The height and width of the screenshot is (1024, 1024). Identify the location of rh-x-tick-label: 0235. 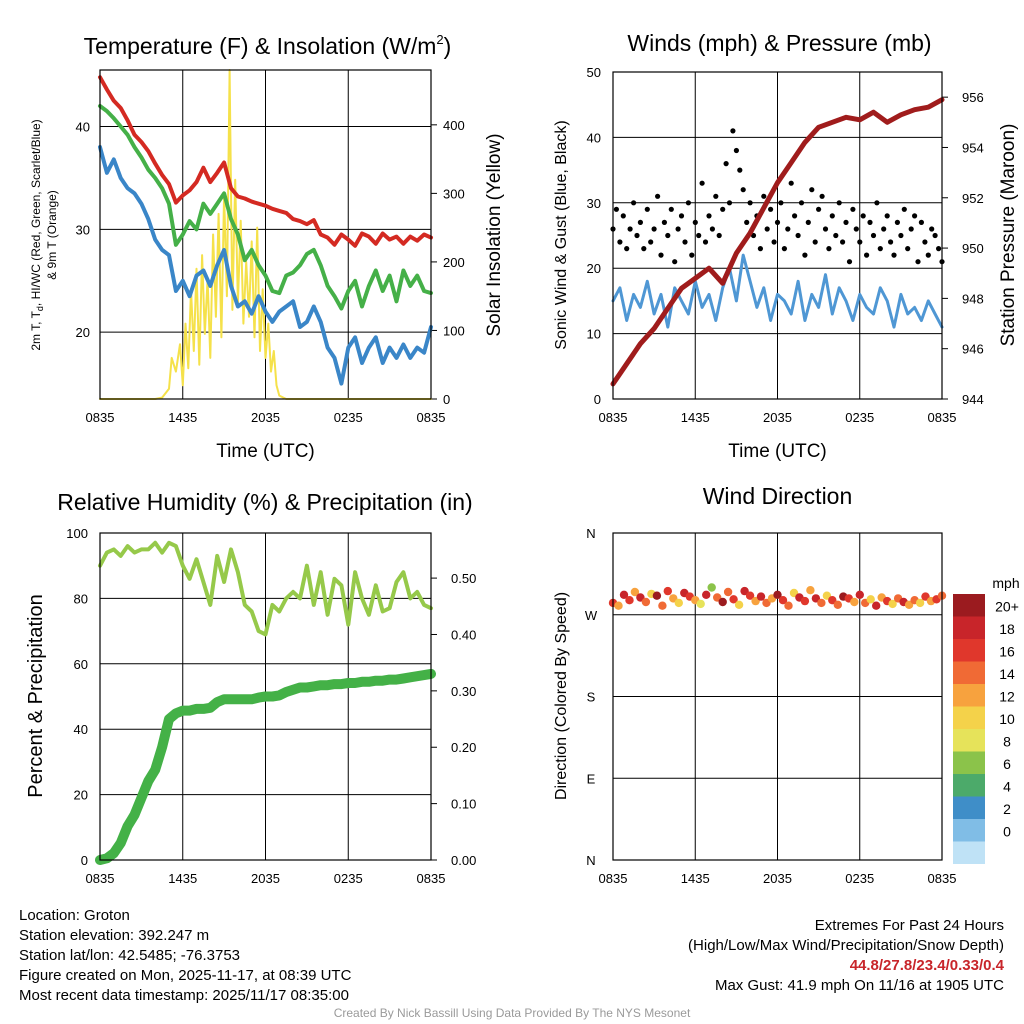
(348, 878).